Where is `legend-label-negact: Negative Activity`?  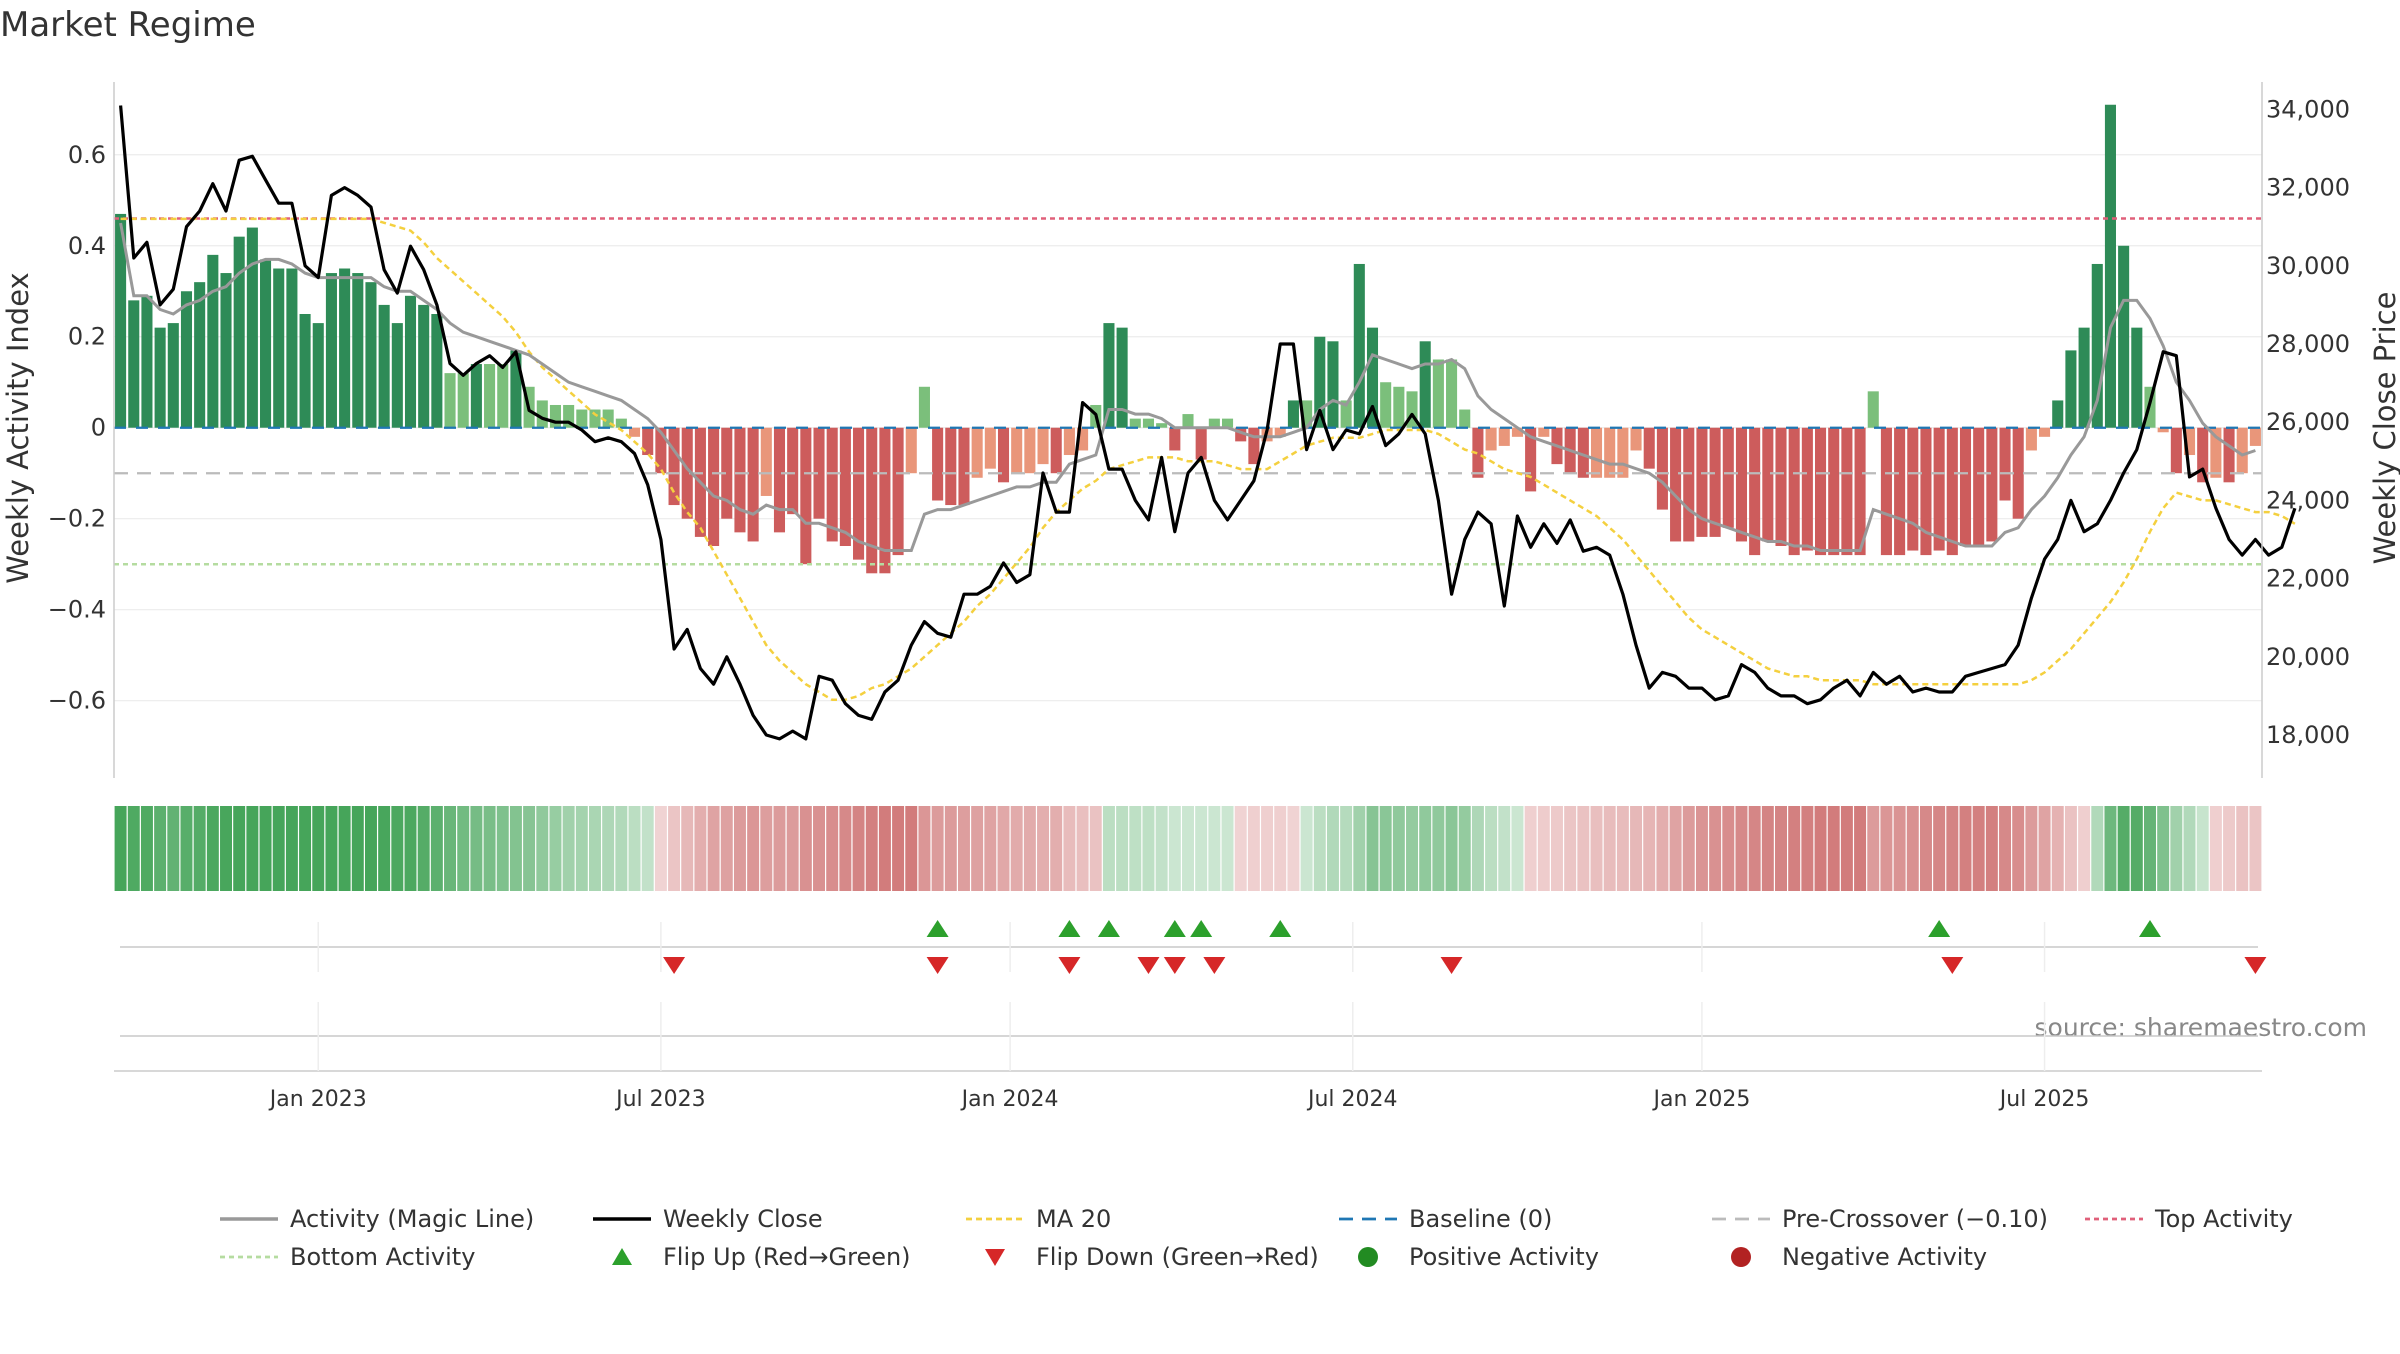 legend-label-negact: Negative Activity is located at coordinates (1884, 1257).